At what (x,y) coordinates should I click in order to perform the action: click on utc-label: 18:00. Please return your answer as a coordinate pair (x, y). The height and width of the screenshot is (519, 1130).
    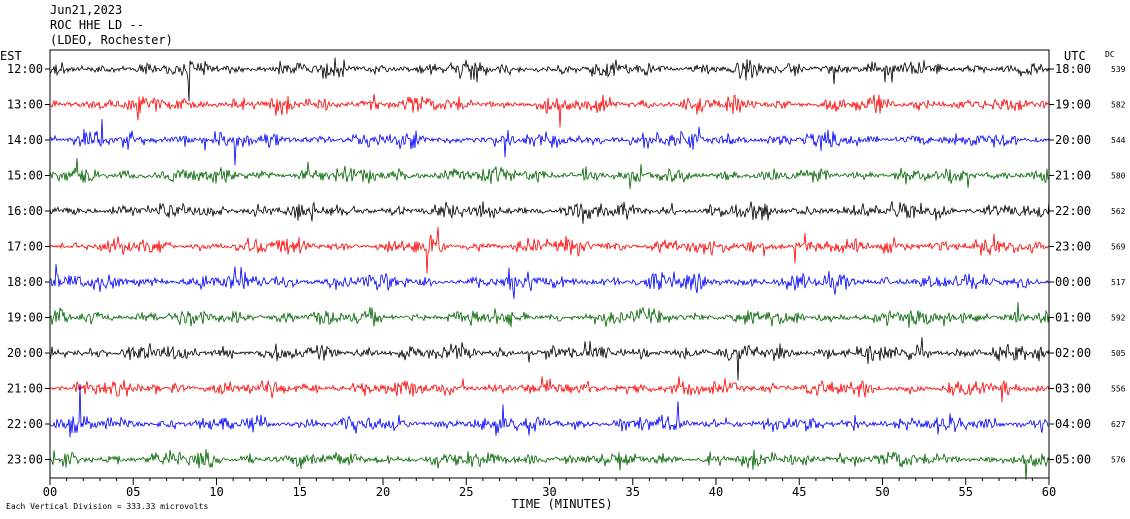
    Looking at the image, I should click on (1073, 69).